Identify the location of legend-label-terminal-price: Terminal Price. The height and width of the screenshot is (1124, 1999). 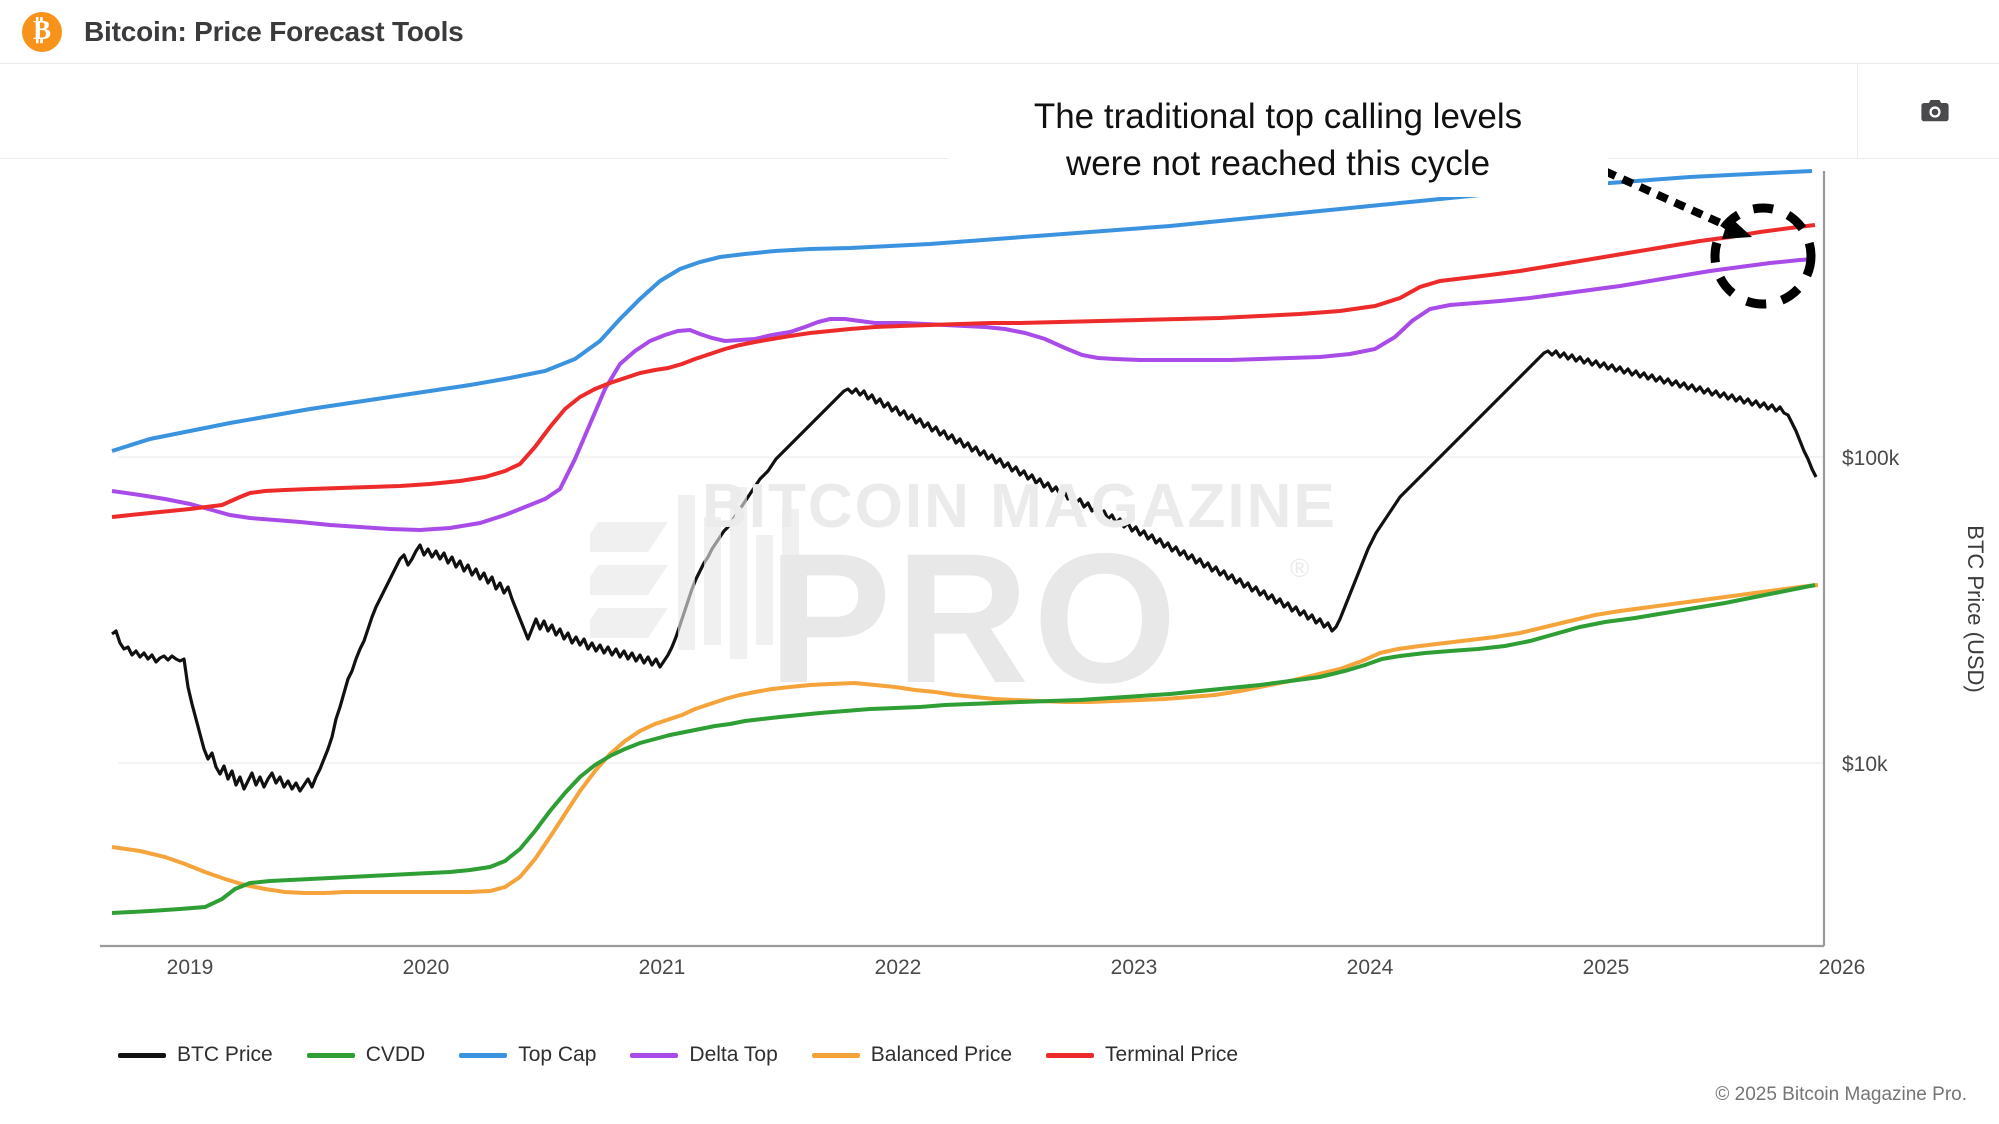
(1172, 1054).